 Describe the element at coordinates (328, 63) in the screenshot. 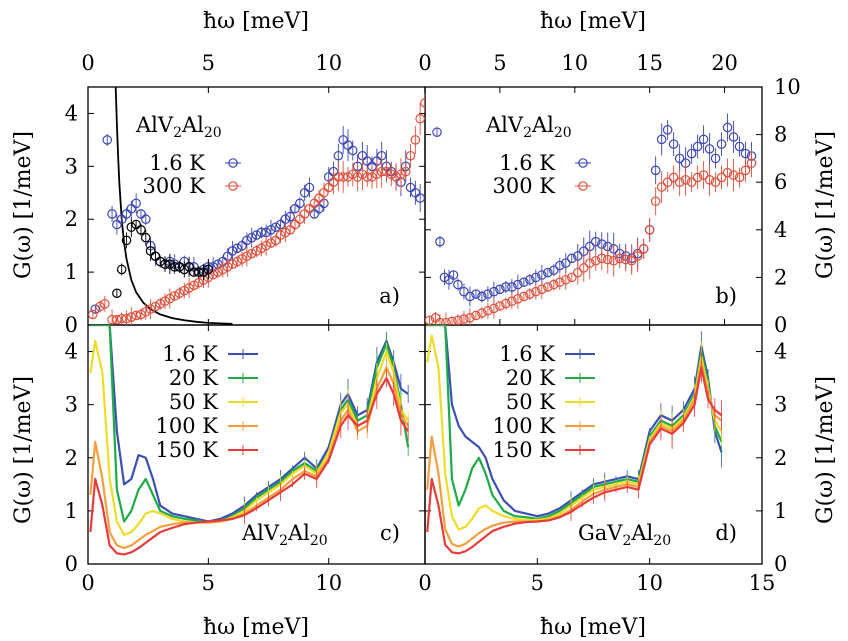

I see `panel-a-xtick-label: 10` at that location.